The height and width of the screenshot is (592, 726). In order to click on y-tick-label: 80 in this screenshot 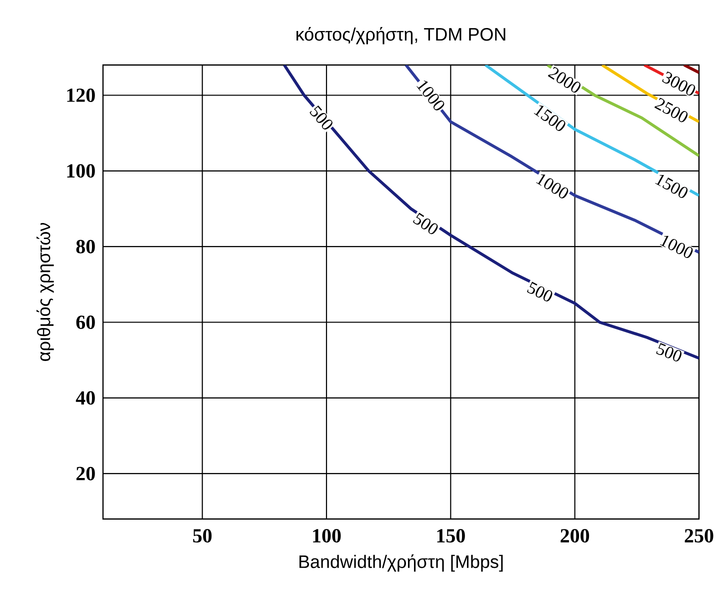, I will do `click(85, 247)`.